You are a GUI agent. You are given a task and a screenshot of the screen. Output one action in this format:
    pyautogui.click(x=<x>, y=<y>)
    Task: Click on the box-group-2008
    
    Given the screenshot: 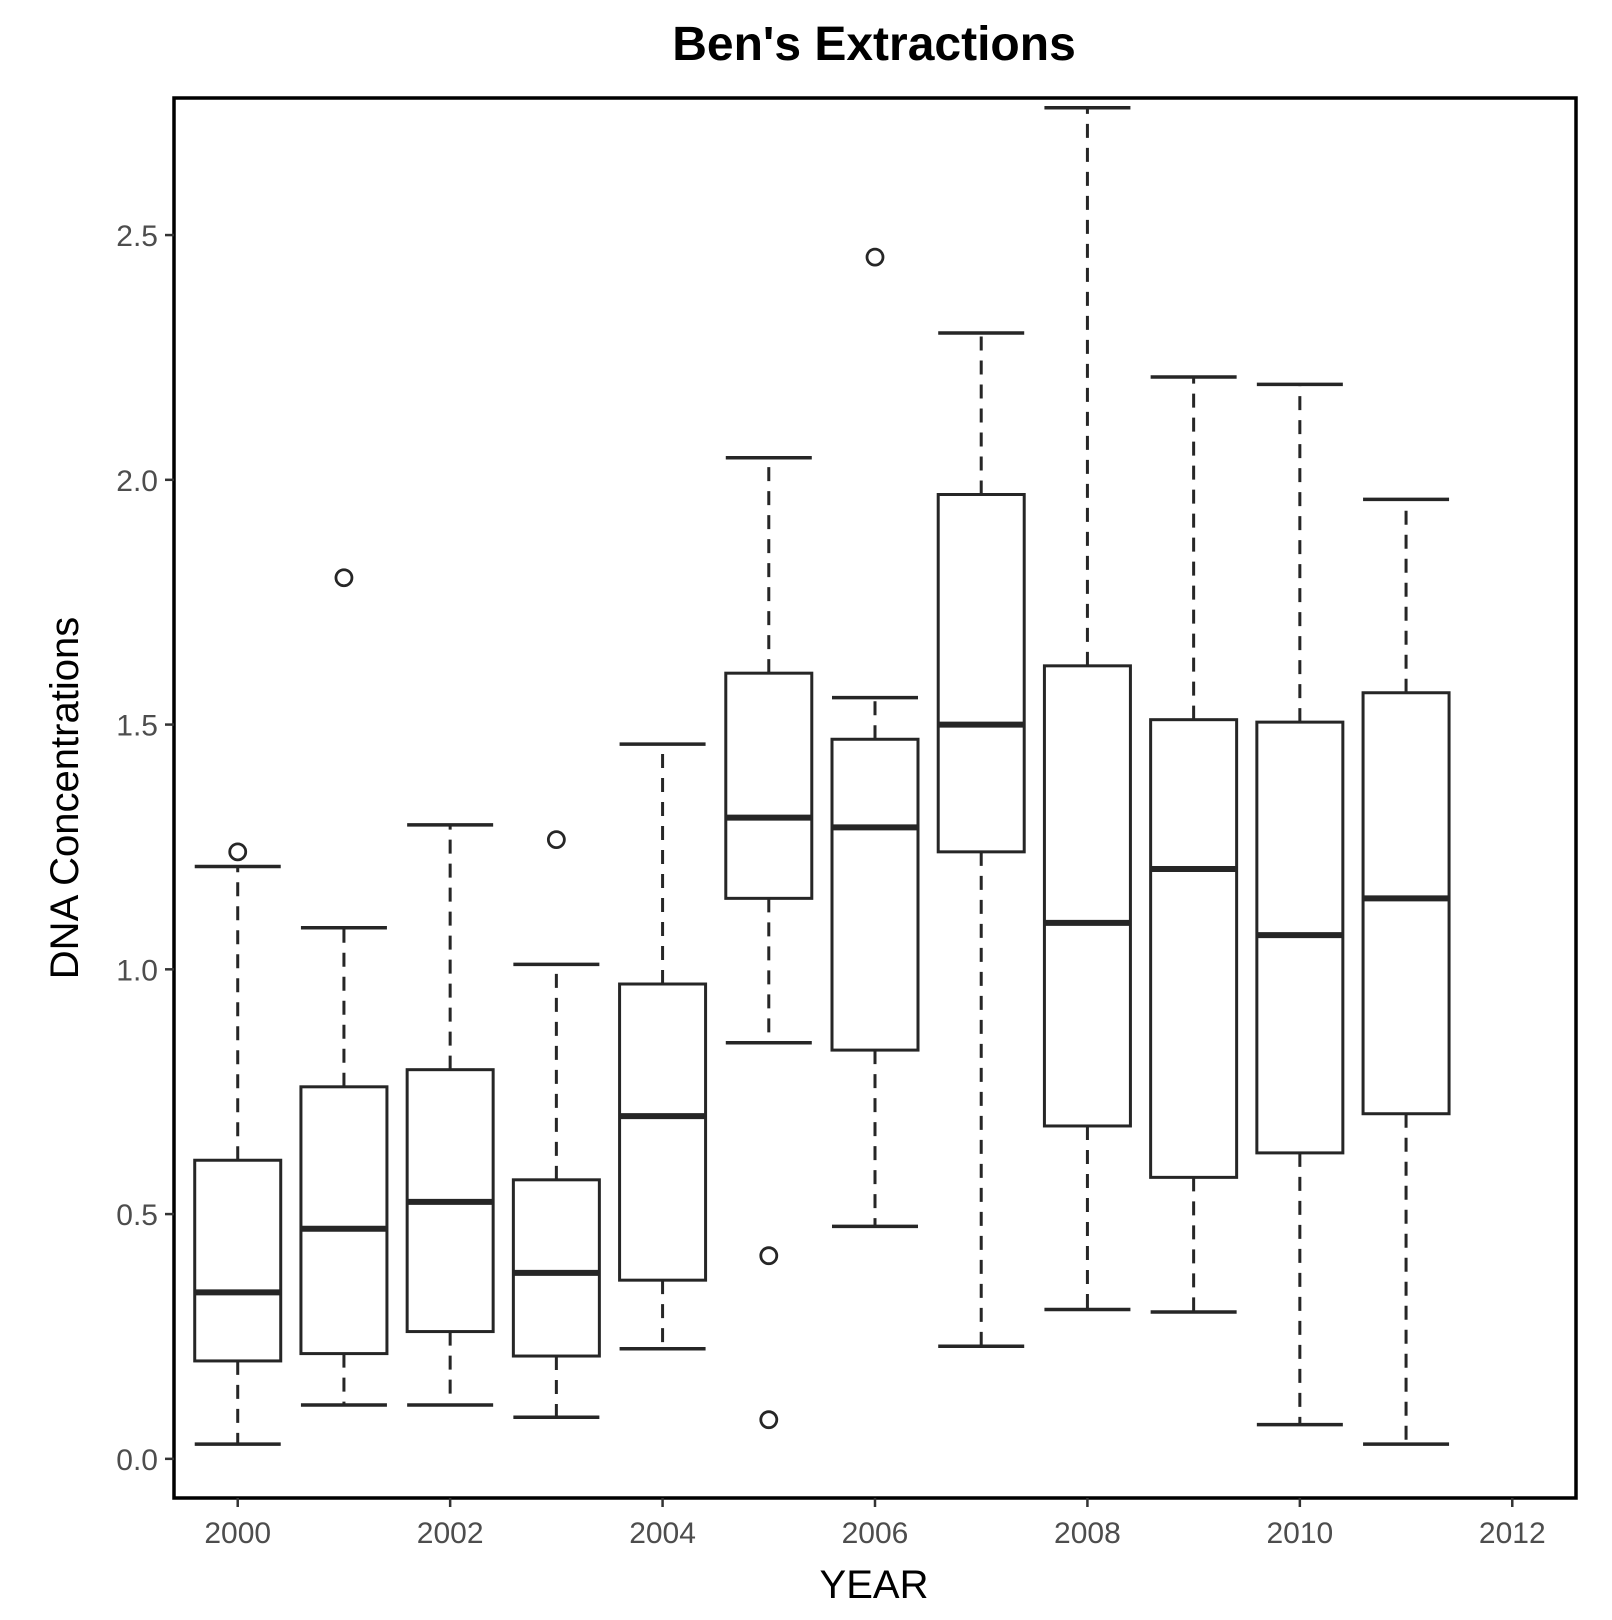 What is the action you would take?
    pyautogui.click(x=1087, y=709)
    